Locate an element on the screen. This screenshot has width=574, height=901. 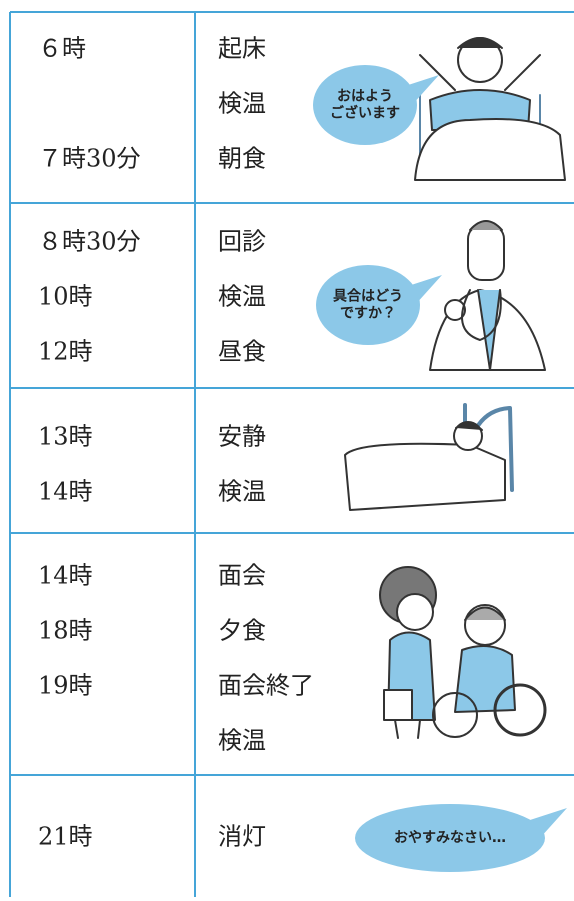
illustration-visit is located at coordinates (463, 652).